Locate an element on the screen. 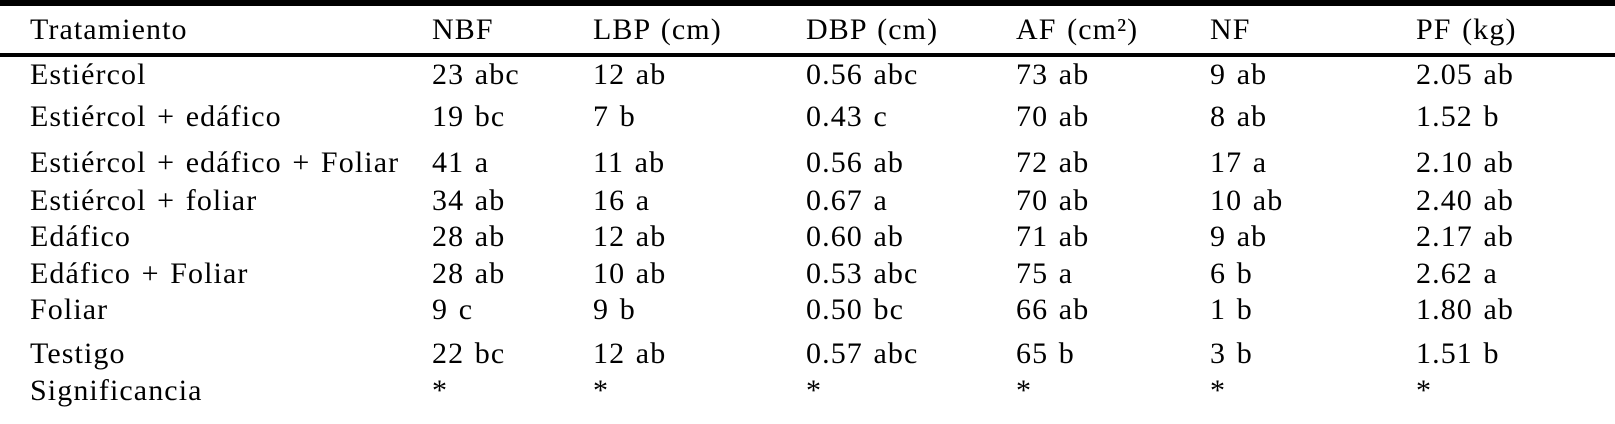 This screenshot has width=1615, height=424. cell-tratamiento: Estiércol + edáfico is located at coordinates (156, 116).